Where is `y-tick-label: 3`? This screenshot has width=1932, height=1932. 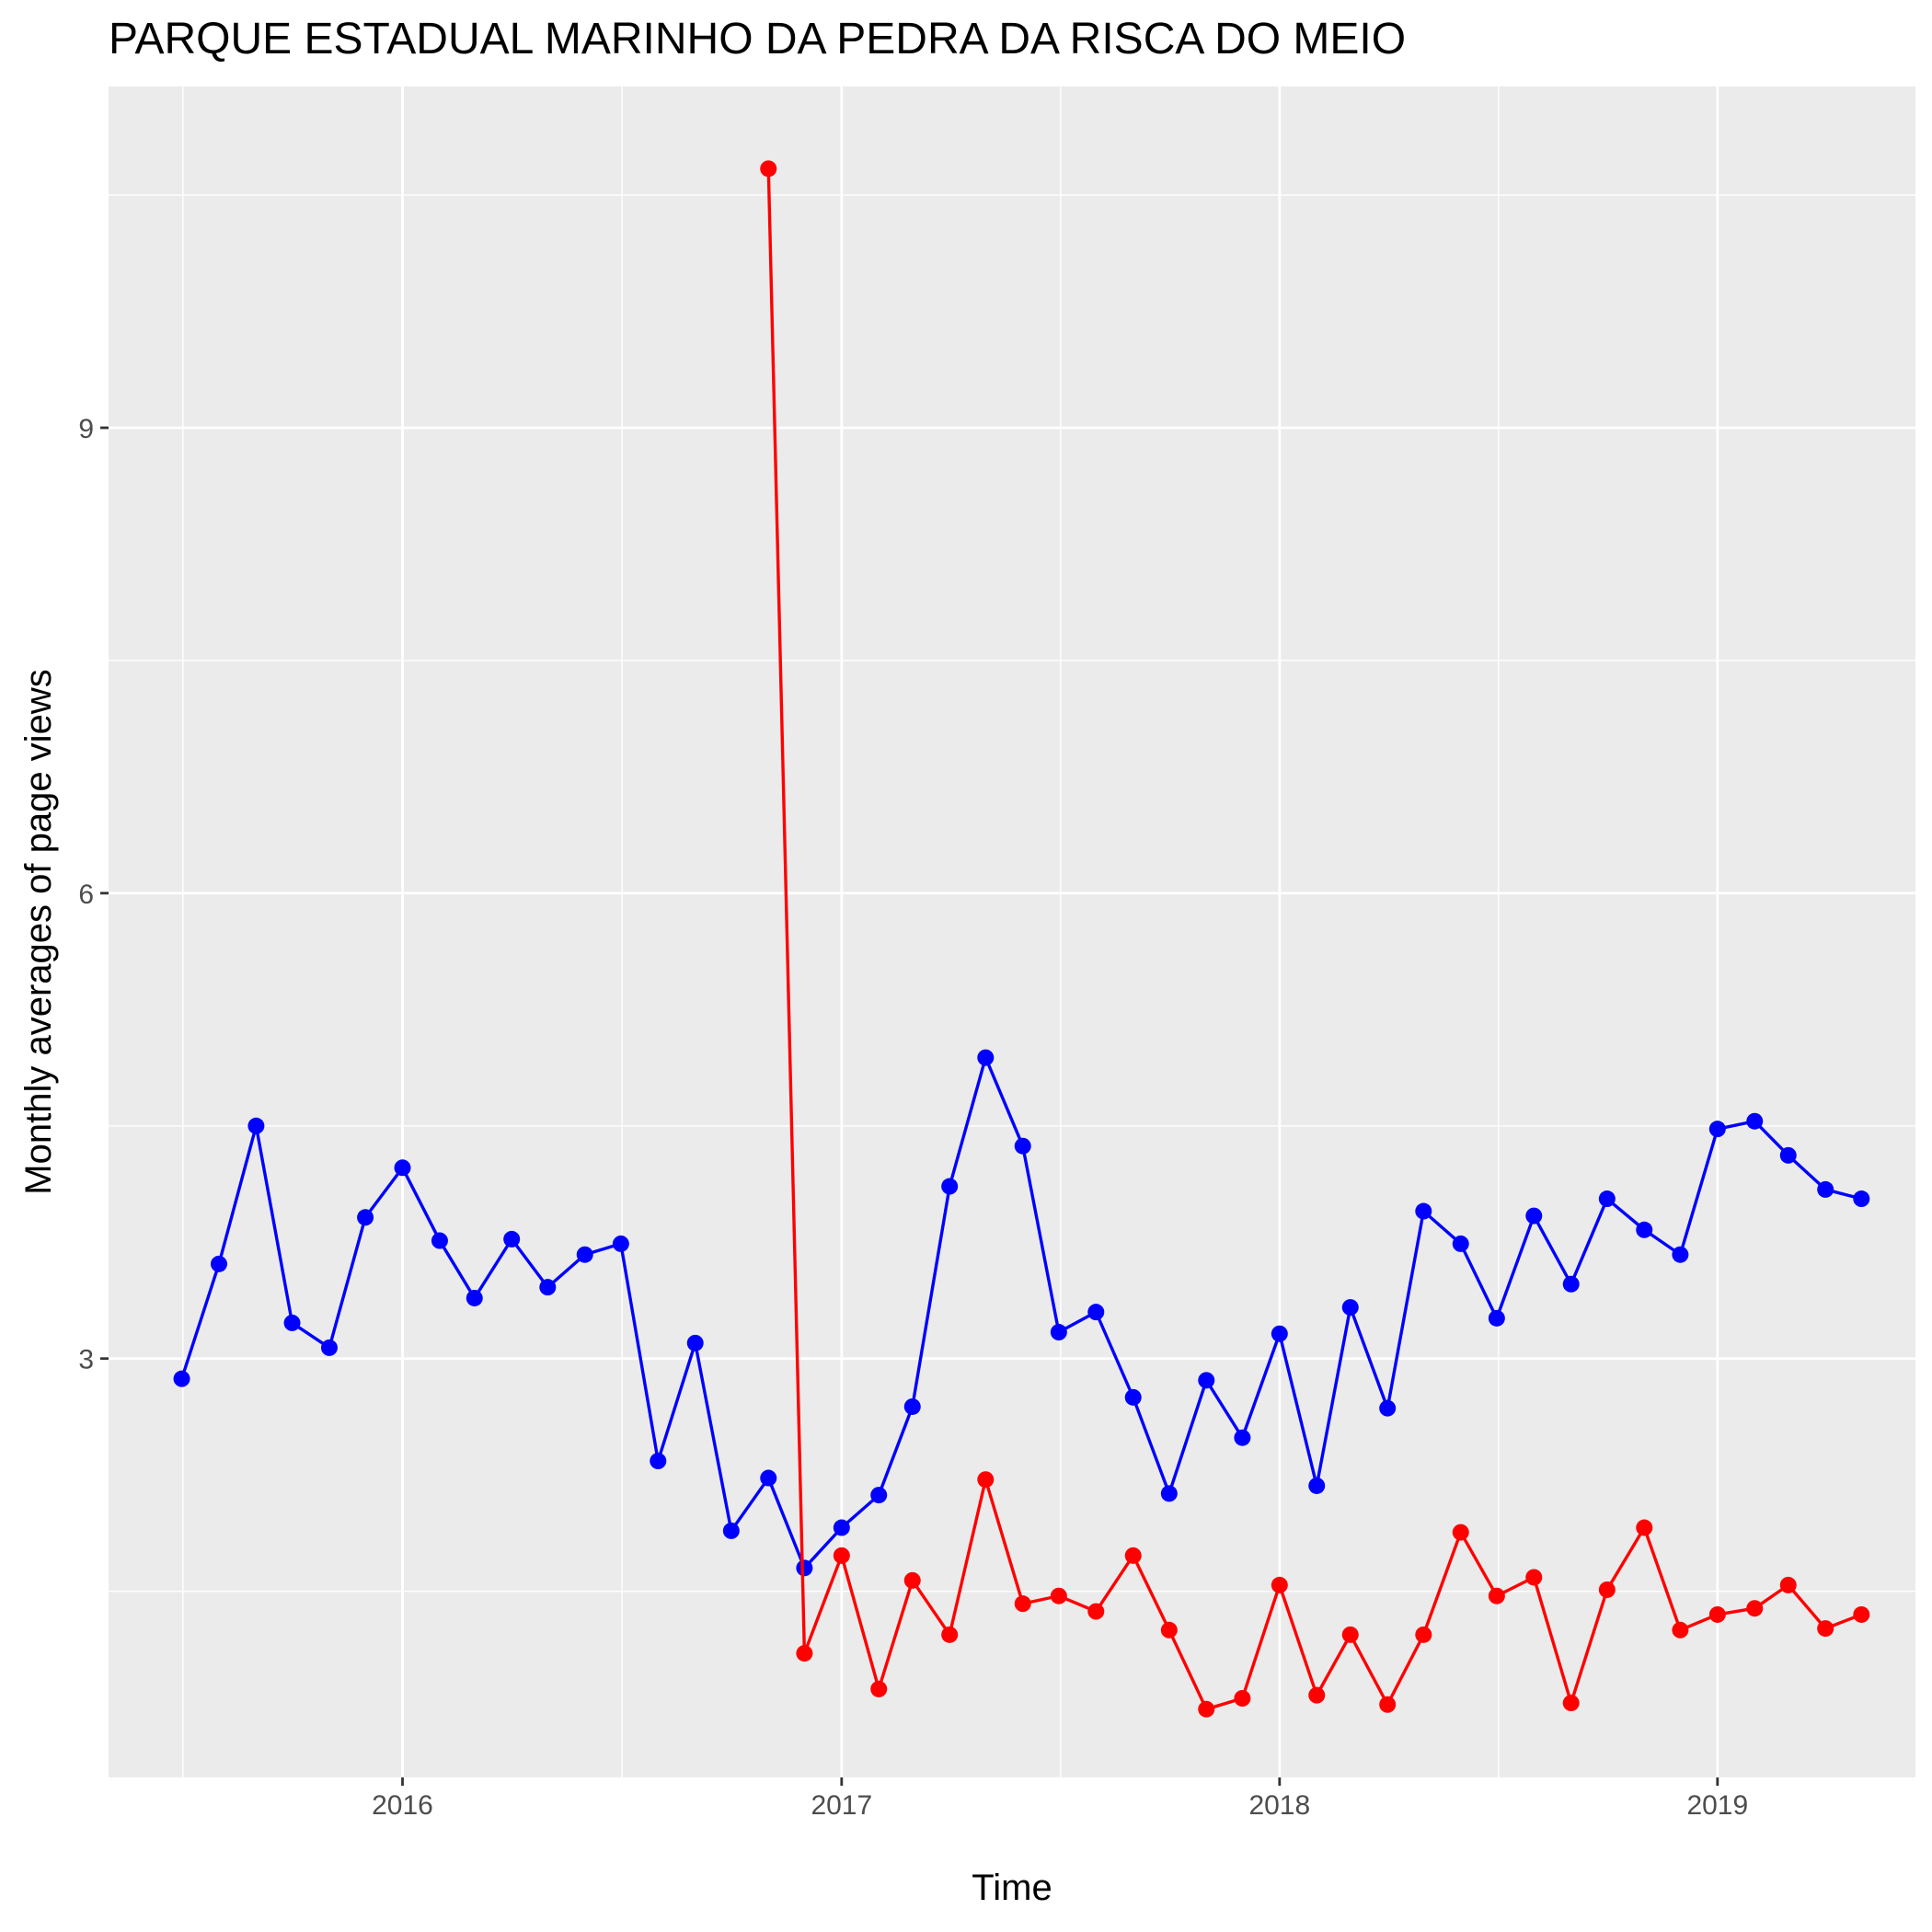
y-tick-label: 3 is located at coordinates (86, 1360).